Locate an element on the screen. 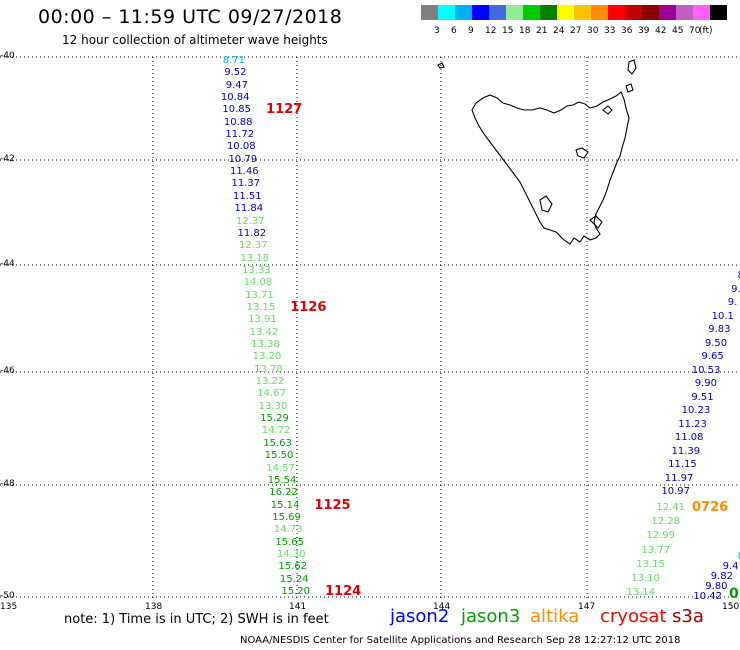  wave-height-label: 15.20 is located at coordinates (295, 591).